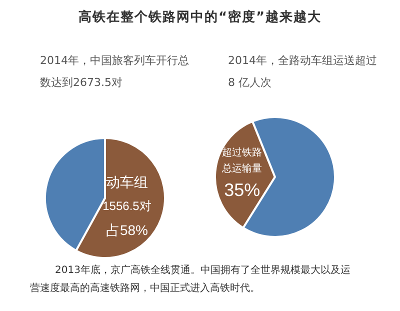 The image size is (400, 311). I want to click on chart-subtitle: 2014年，中国旅客列车开行总数达到2673.5对, so click(115, 72).